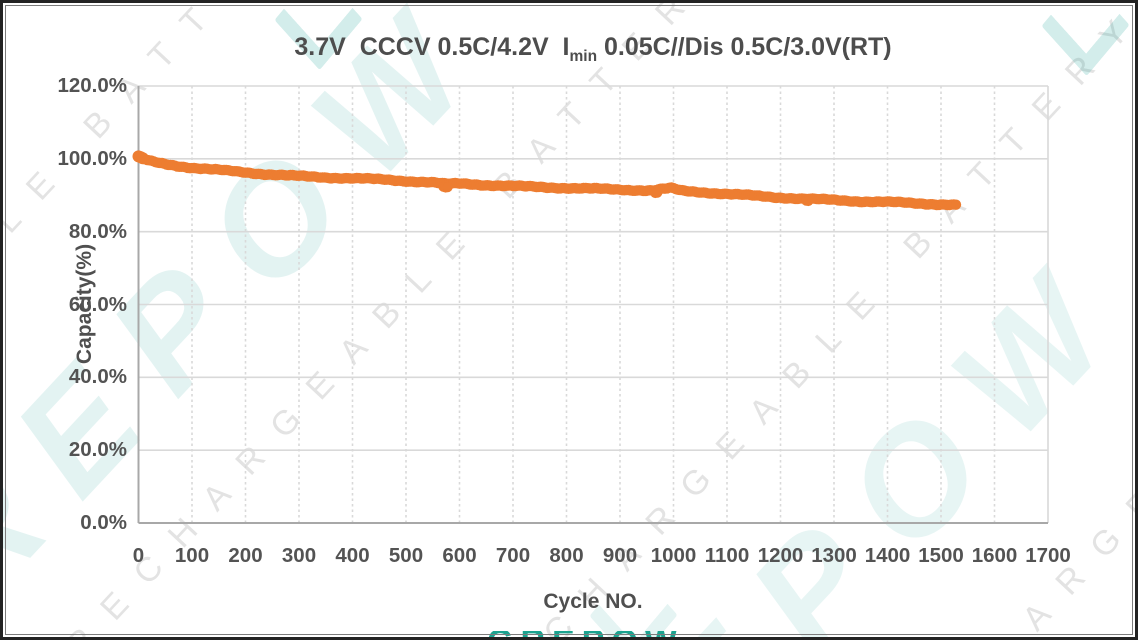 This screenshot has height=640, width=1138. Describe the element at coordinates (941, 555) in the screenshot. I see `x-tick-label: 1500` at that location.